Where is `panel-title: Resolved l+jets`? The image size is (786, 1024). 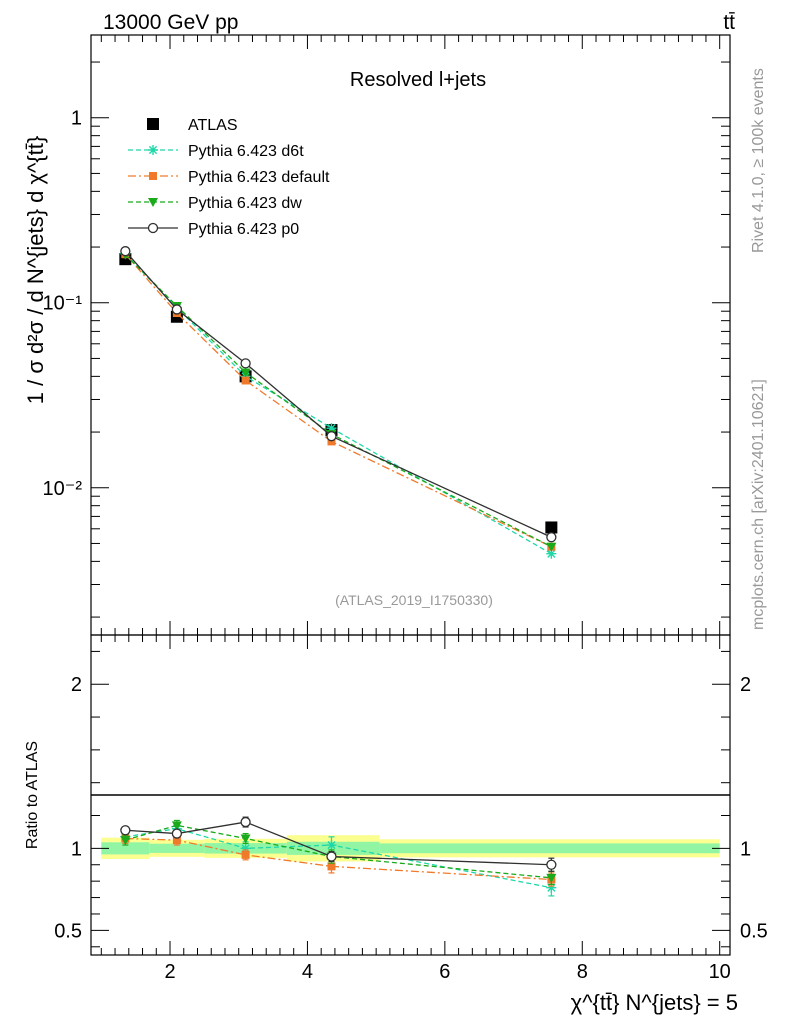
panel-title: Resolved l+jets is located at coordinates (418, 80).